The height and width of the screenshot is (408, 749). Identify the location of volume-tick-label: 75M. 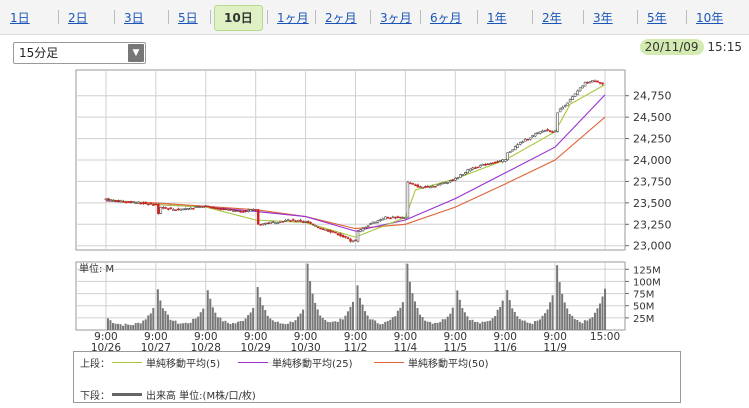
(643, 295).